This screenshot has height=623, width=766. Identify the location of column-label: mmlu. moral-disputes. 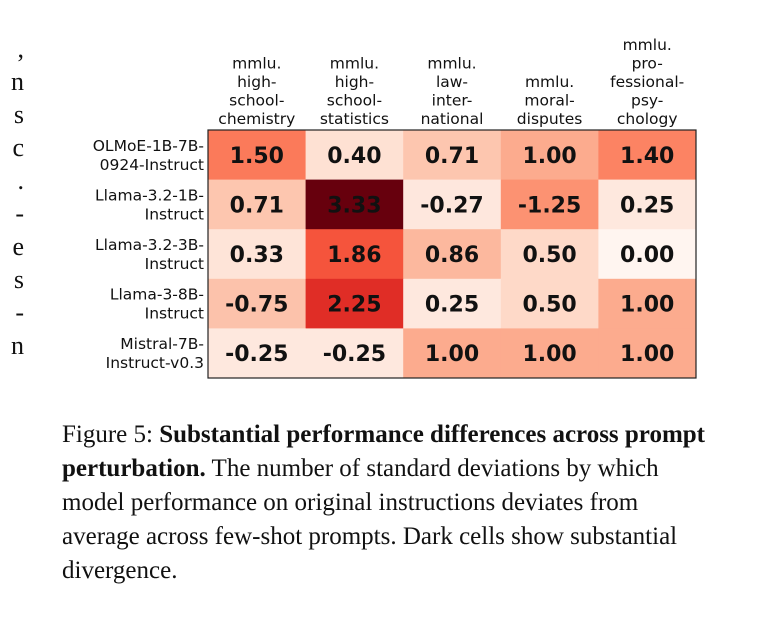
(550, 100).